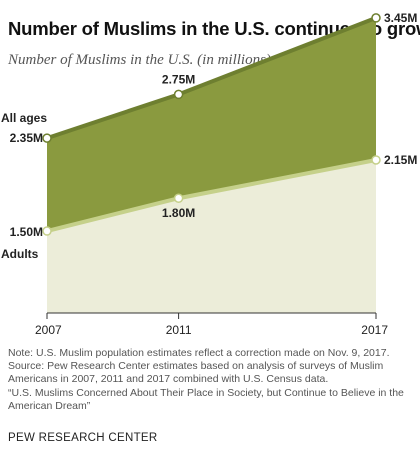  I want to click on x-tick-label: 2011, so click(179, 330).